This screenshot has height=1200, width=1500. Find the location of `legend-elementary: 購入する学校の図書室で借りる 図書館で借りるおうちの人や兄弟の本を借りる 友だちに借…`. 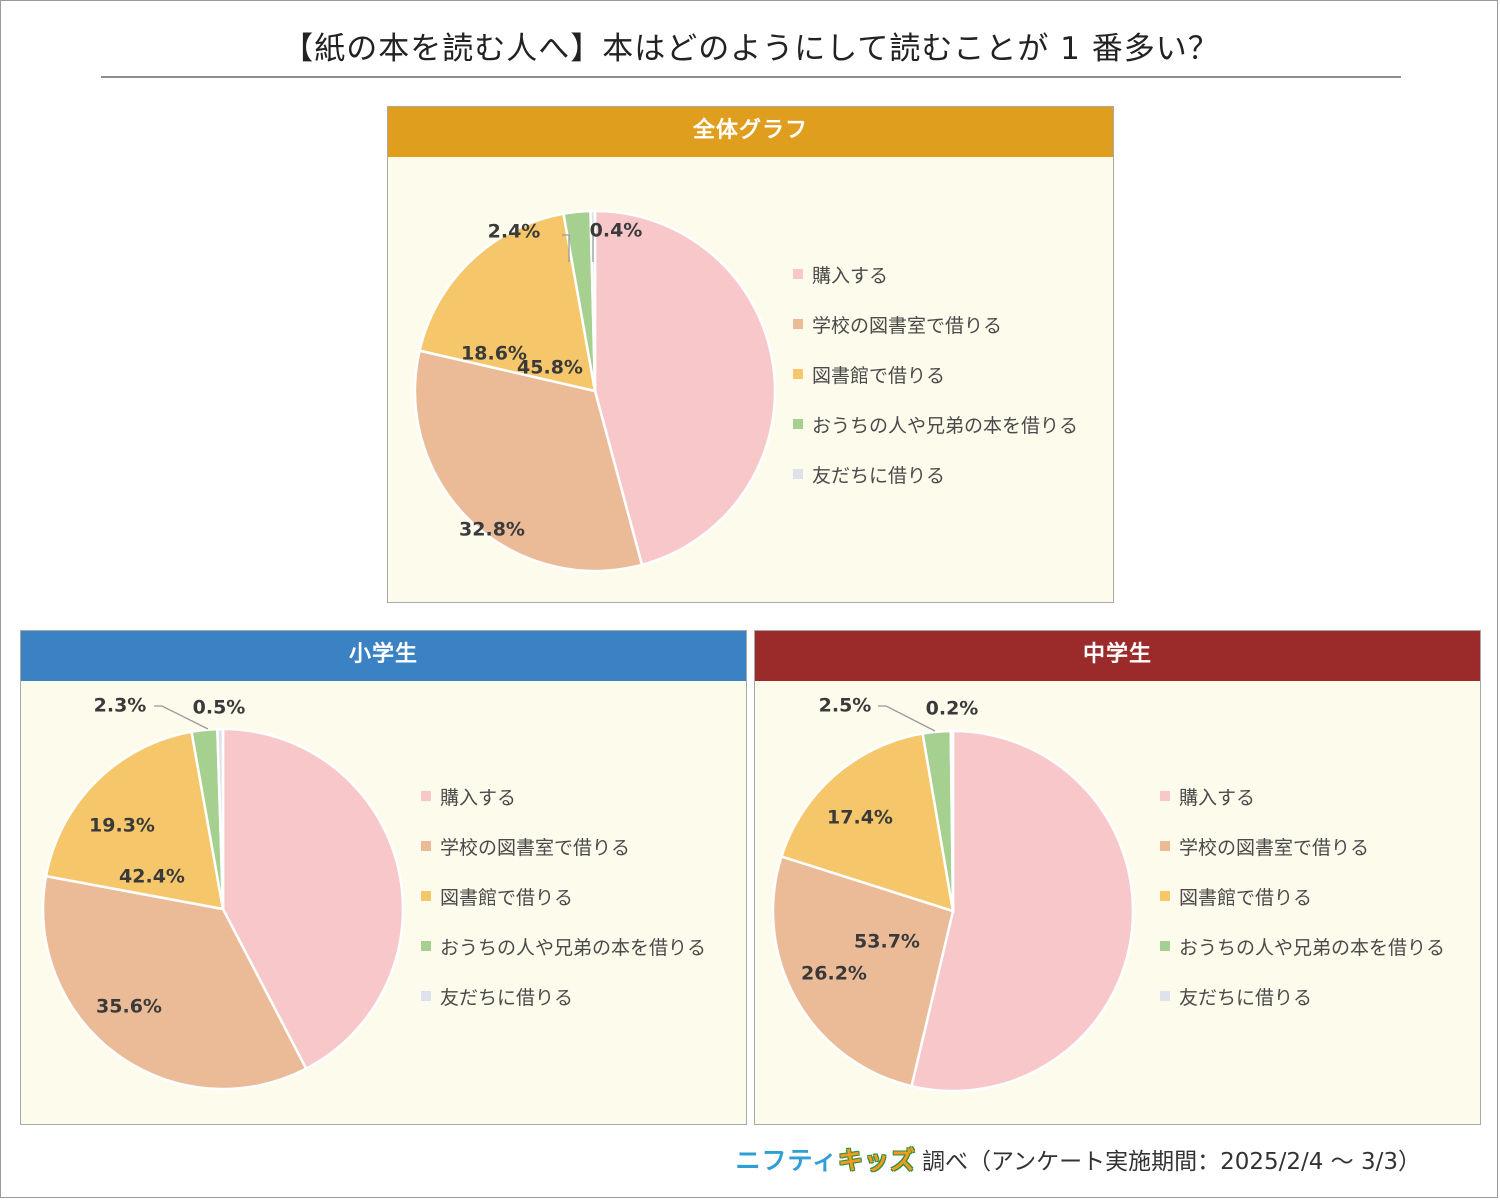

legend-elementary: 購入する学校の図書室で借りる 図書館で借りるおうちの人や兄弟の本を借りる 友だちに借… is located at coordinates (563, 896).